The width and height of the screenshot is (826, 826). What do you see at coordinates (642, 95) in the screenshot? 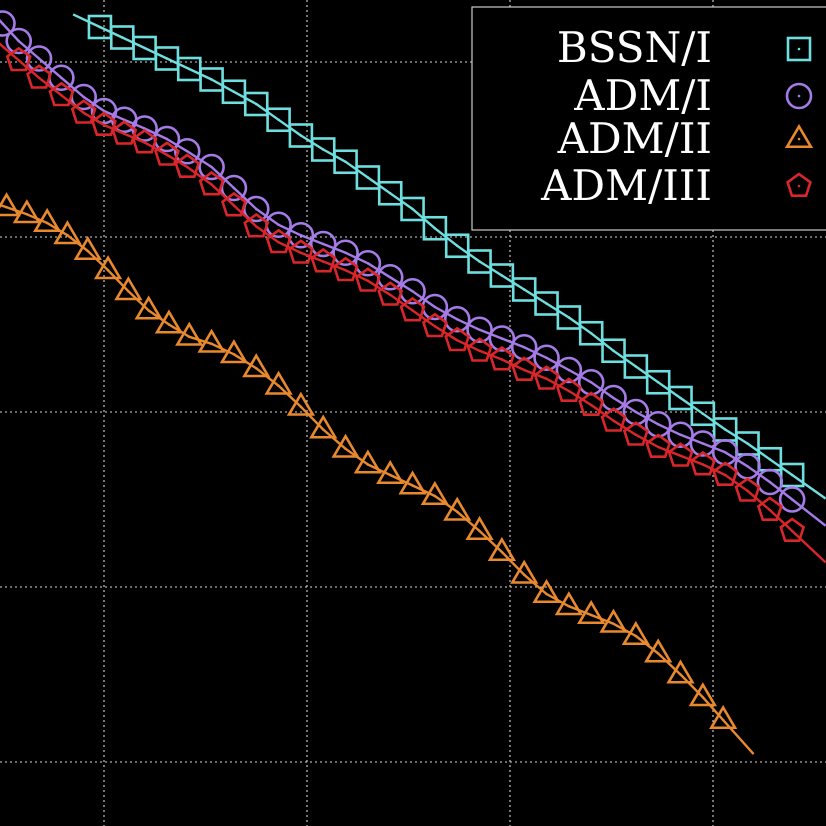
I see `legend-label-adm-i: ADM/I` at bounding box center [642, 95].